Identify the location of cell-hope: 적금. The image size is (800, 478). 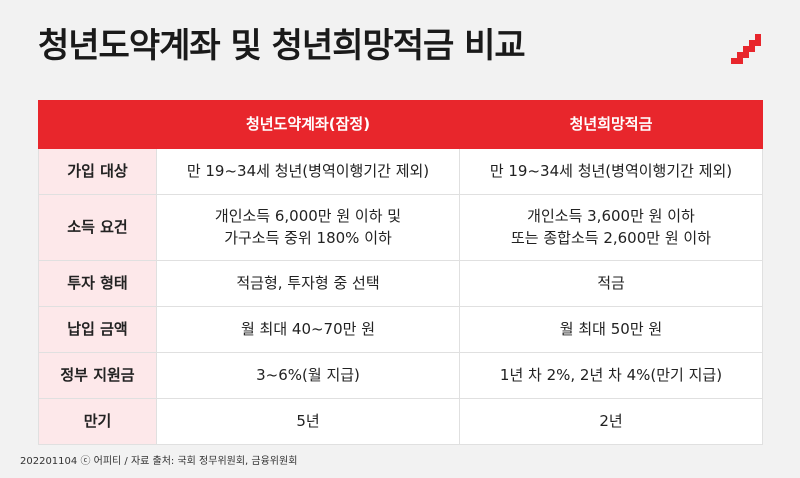
(611, 283).